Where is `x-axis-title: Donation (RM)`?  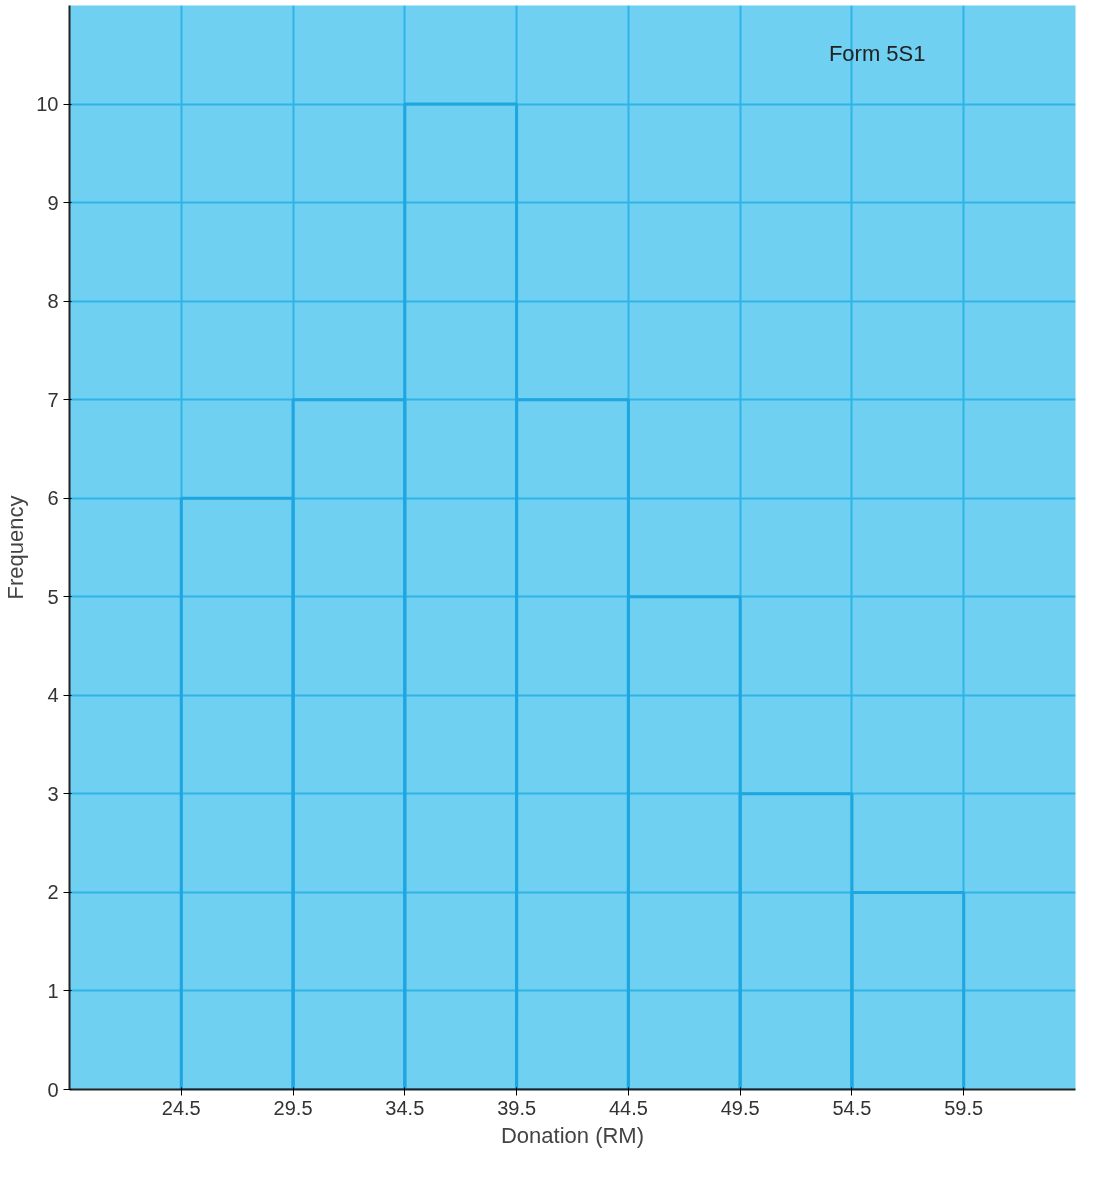
x-axis-title: Donation (RM) is located at coordinates (572, 1135).